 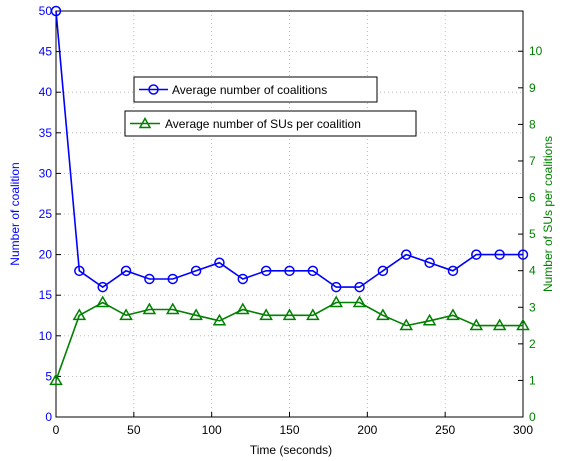 What do you see at coordinates (532, 271) in the screenshot?
I see `right-y-tick-label: 4` at bounding box center [532, 271].